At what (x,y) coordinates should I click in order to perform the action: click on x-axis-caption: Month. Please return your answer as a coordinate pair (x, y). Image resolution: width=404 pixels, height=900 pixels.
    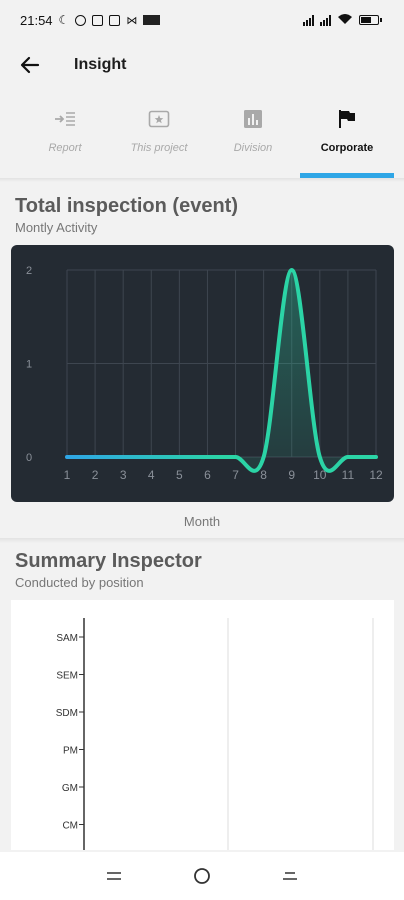
    Looking at the image, I should click on (202, 521).